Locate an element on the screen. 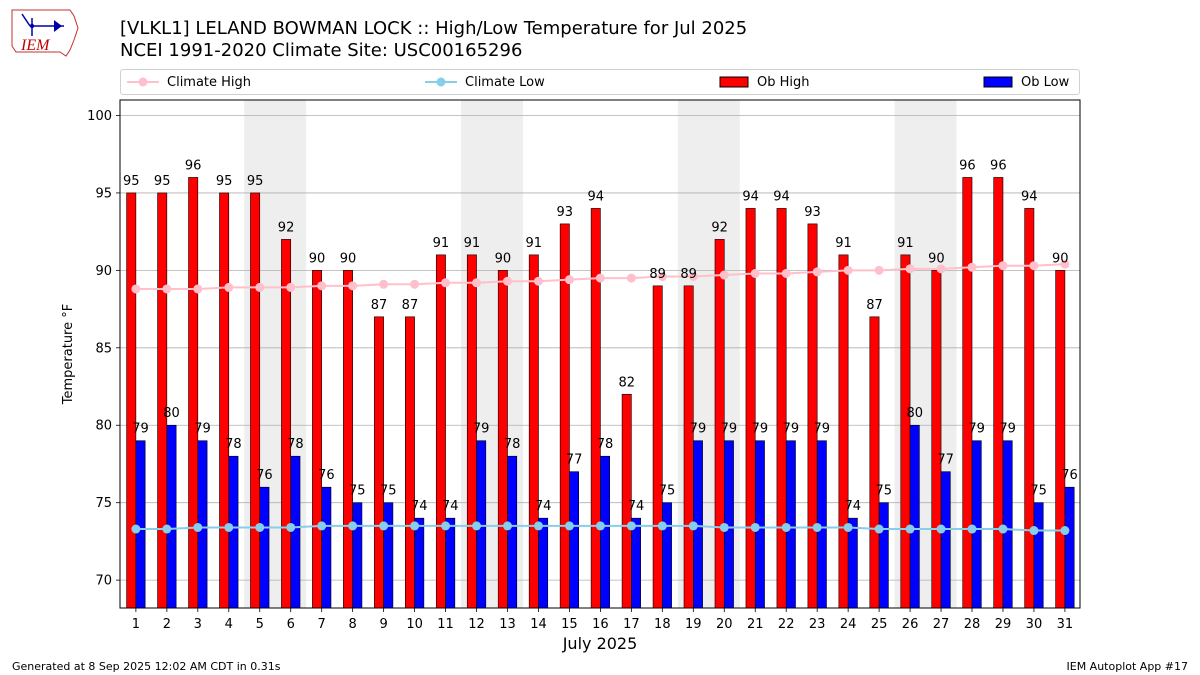 Image resolution: width=1200 pixels, height=675 pixels. x-tick-label: 17 is located at coordinates (631, 624).